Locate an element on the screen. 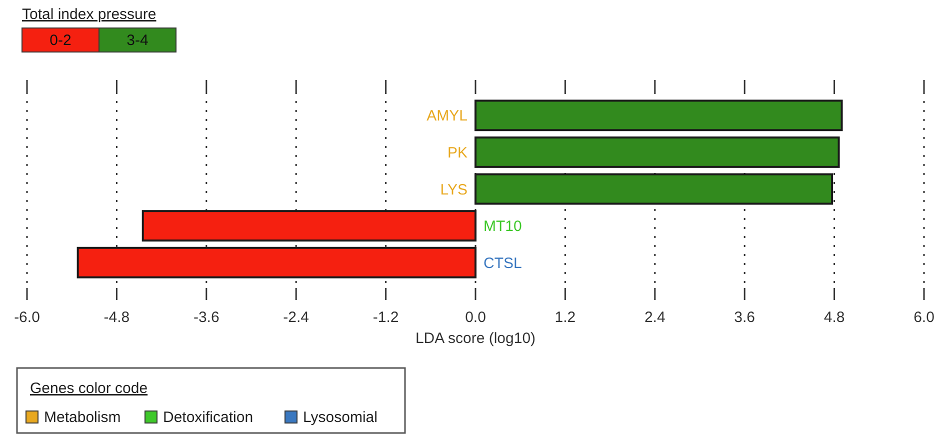 The width and height of the screenshot is (938, 442). y-tick-label: MT10 is located at coordinates (503, 227).